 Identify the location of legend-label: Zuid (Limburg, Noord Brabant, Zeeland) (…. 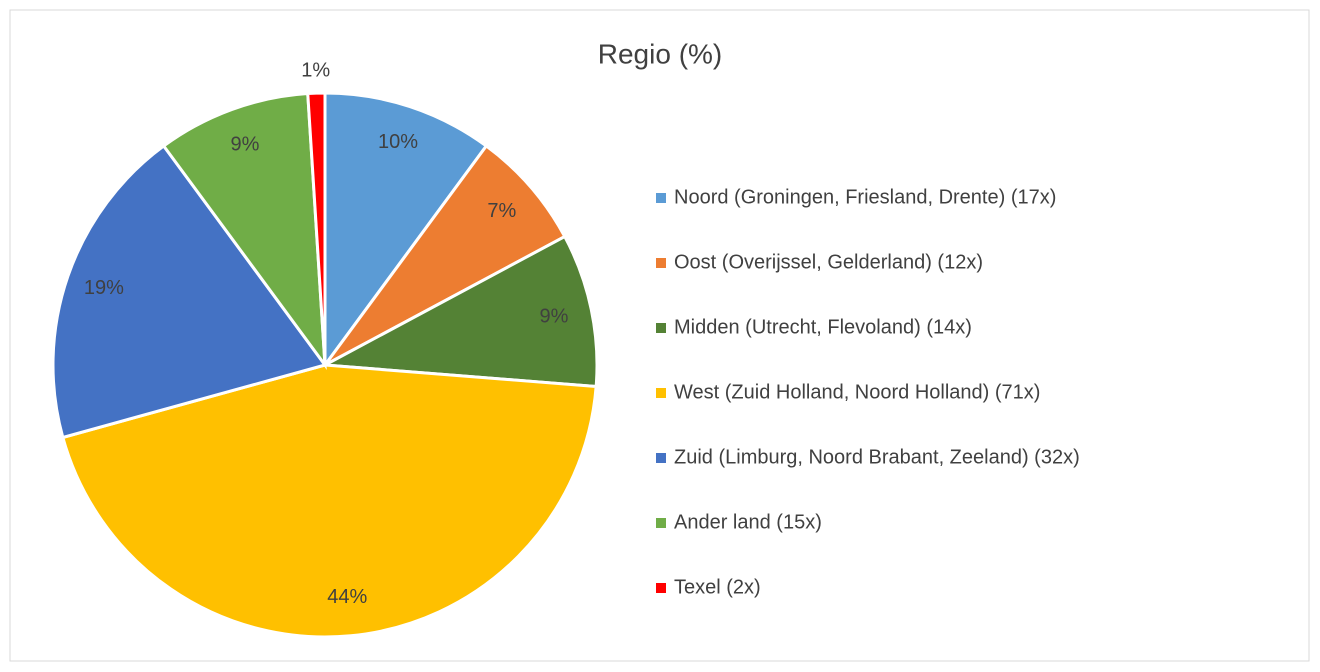
(877, 457).